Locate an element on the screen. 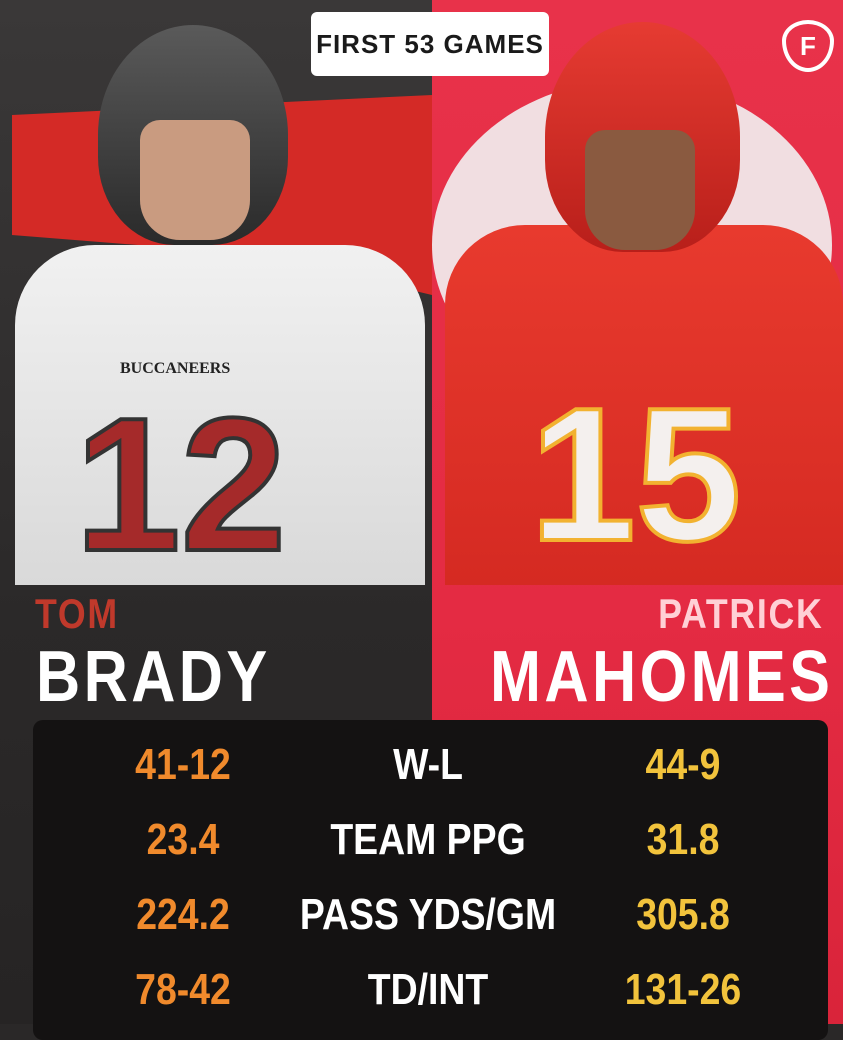  title-badge: FIRST 53 GAMES is located at coordinates (430, 44).